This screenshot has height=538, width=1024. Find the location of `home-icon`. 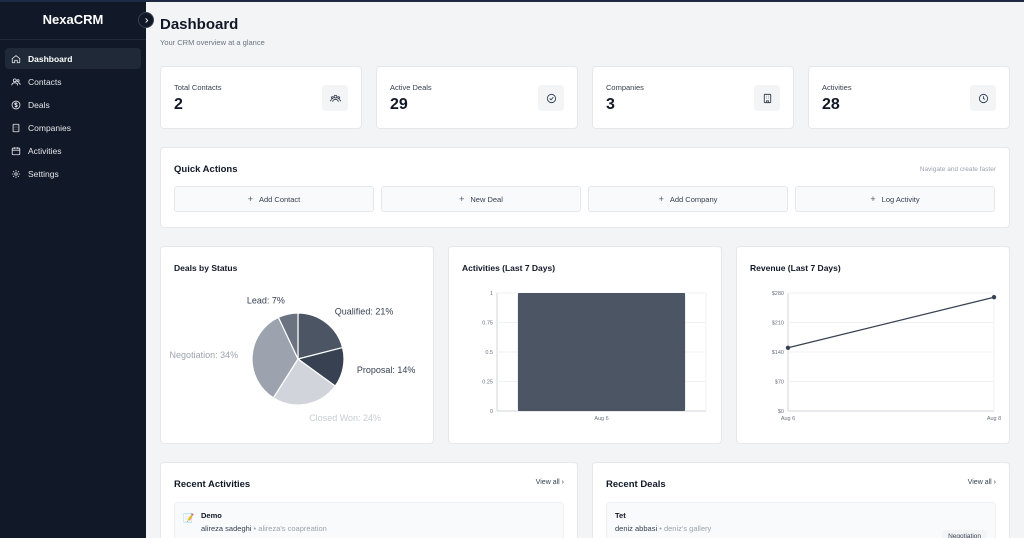

home-icon is located at coordinates (16, 58).